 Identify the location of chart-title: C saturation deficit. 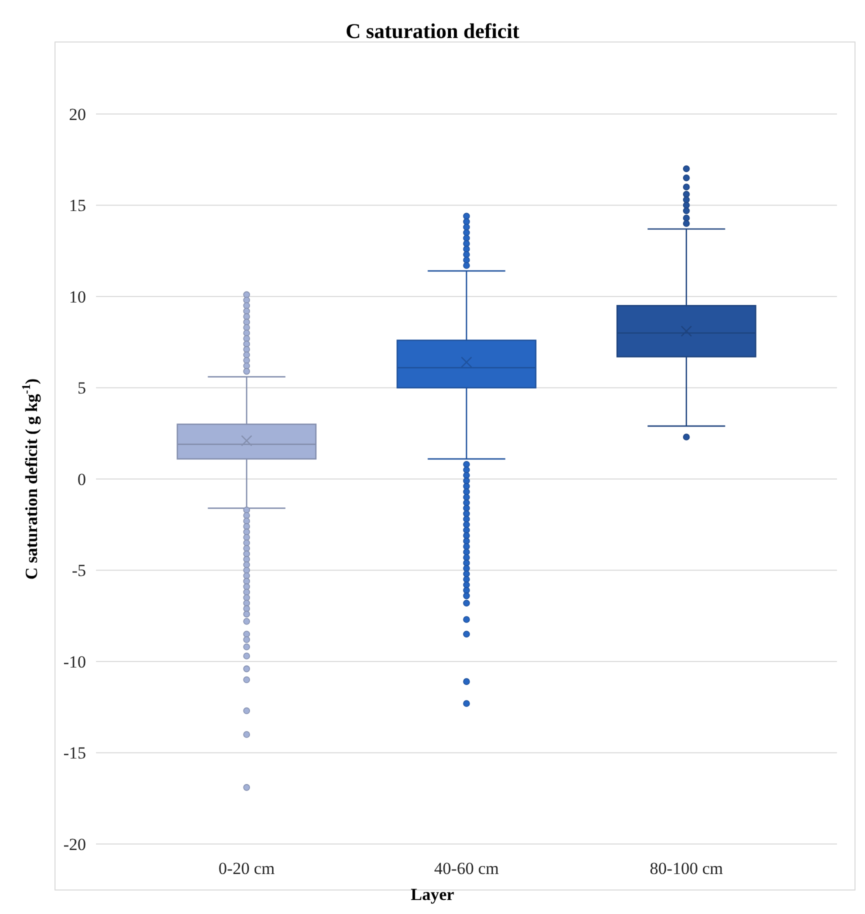
(433, 31).